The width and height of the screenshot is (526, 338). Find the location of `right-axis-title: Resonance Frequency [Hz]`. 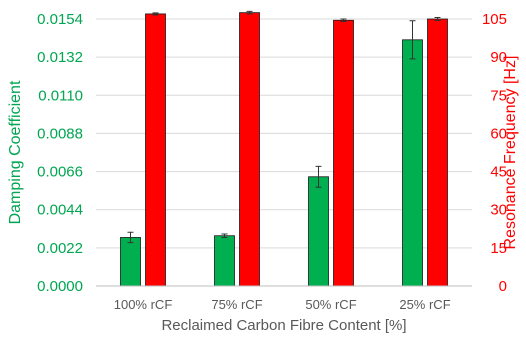

right-axis-title: Resonance Frequency [Hz] is located at coordinates (510, 153).